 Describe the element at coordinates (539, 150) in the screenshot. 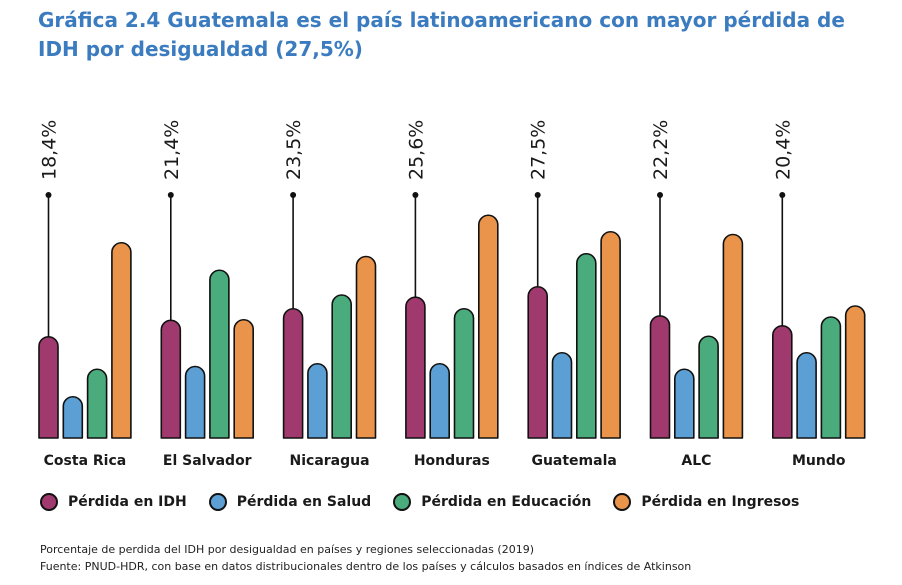

I see `idh-value-label: 27,5%` at that location.